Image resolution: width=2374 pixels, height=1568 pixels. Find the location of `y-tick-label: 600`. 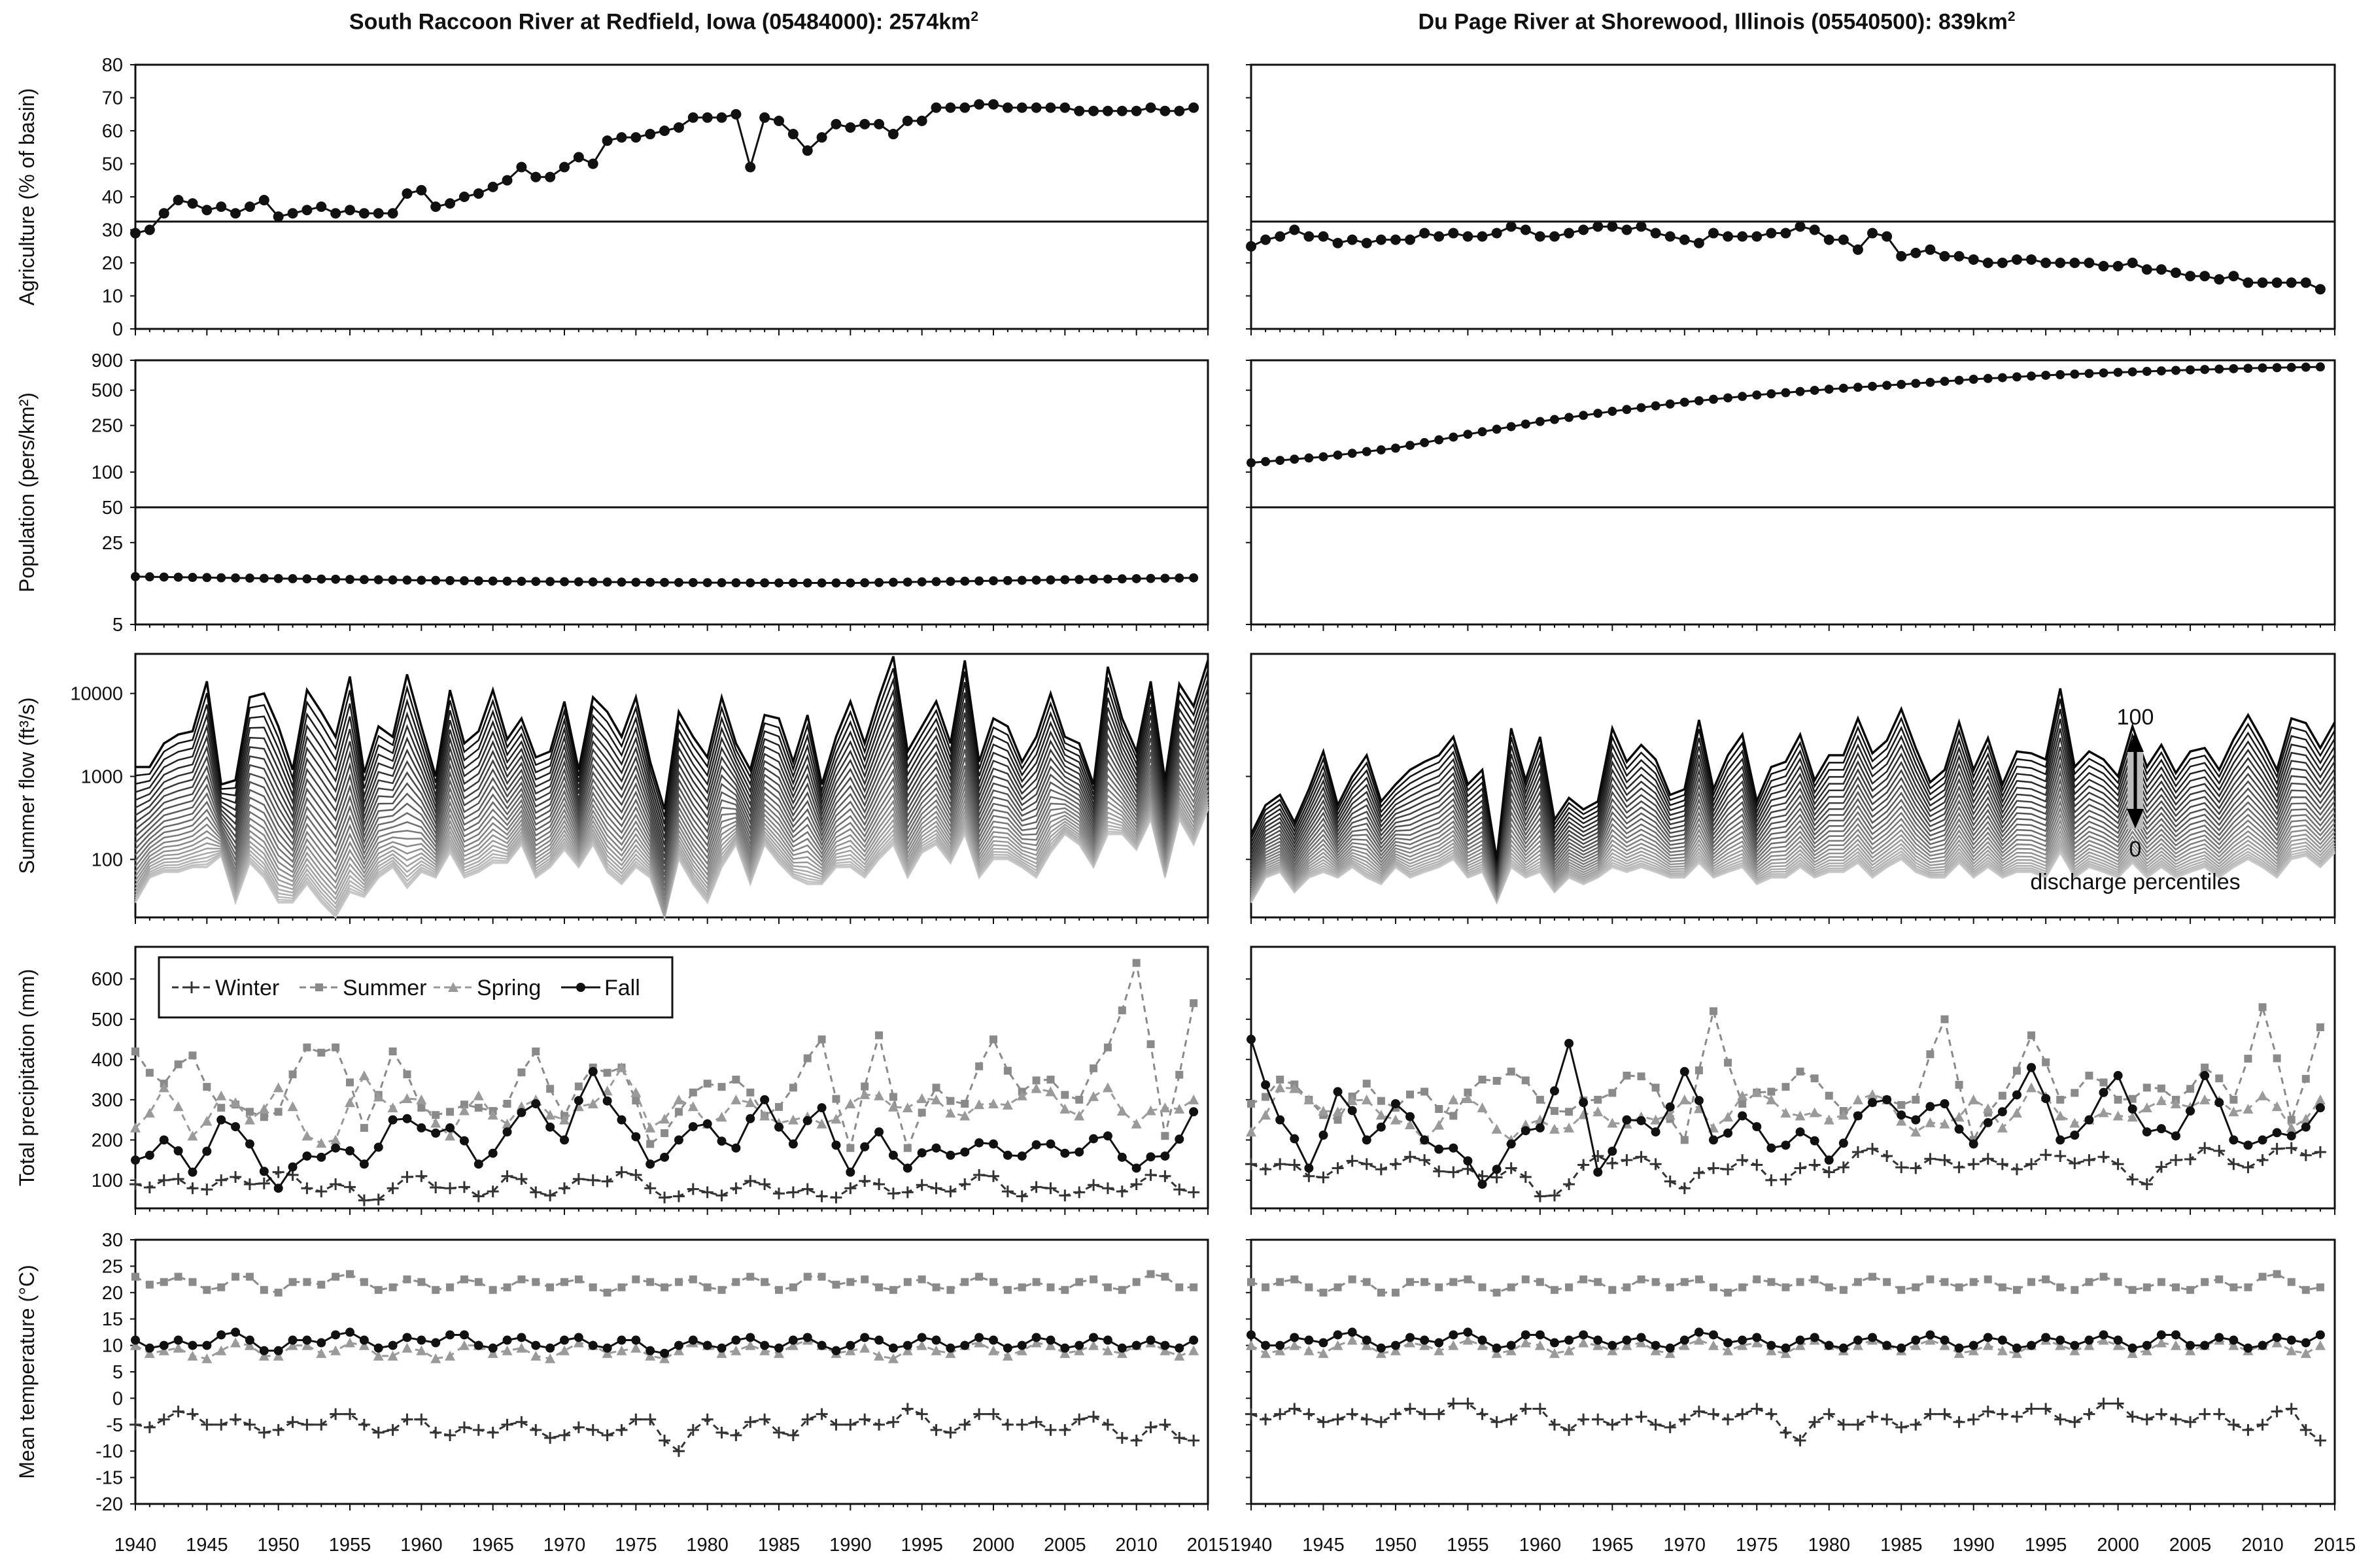

y-tick-label: 600 is located at coordinates (107, 979).